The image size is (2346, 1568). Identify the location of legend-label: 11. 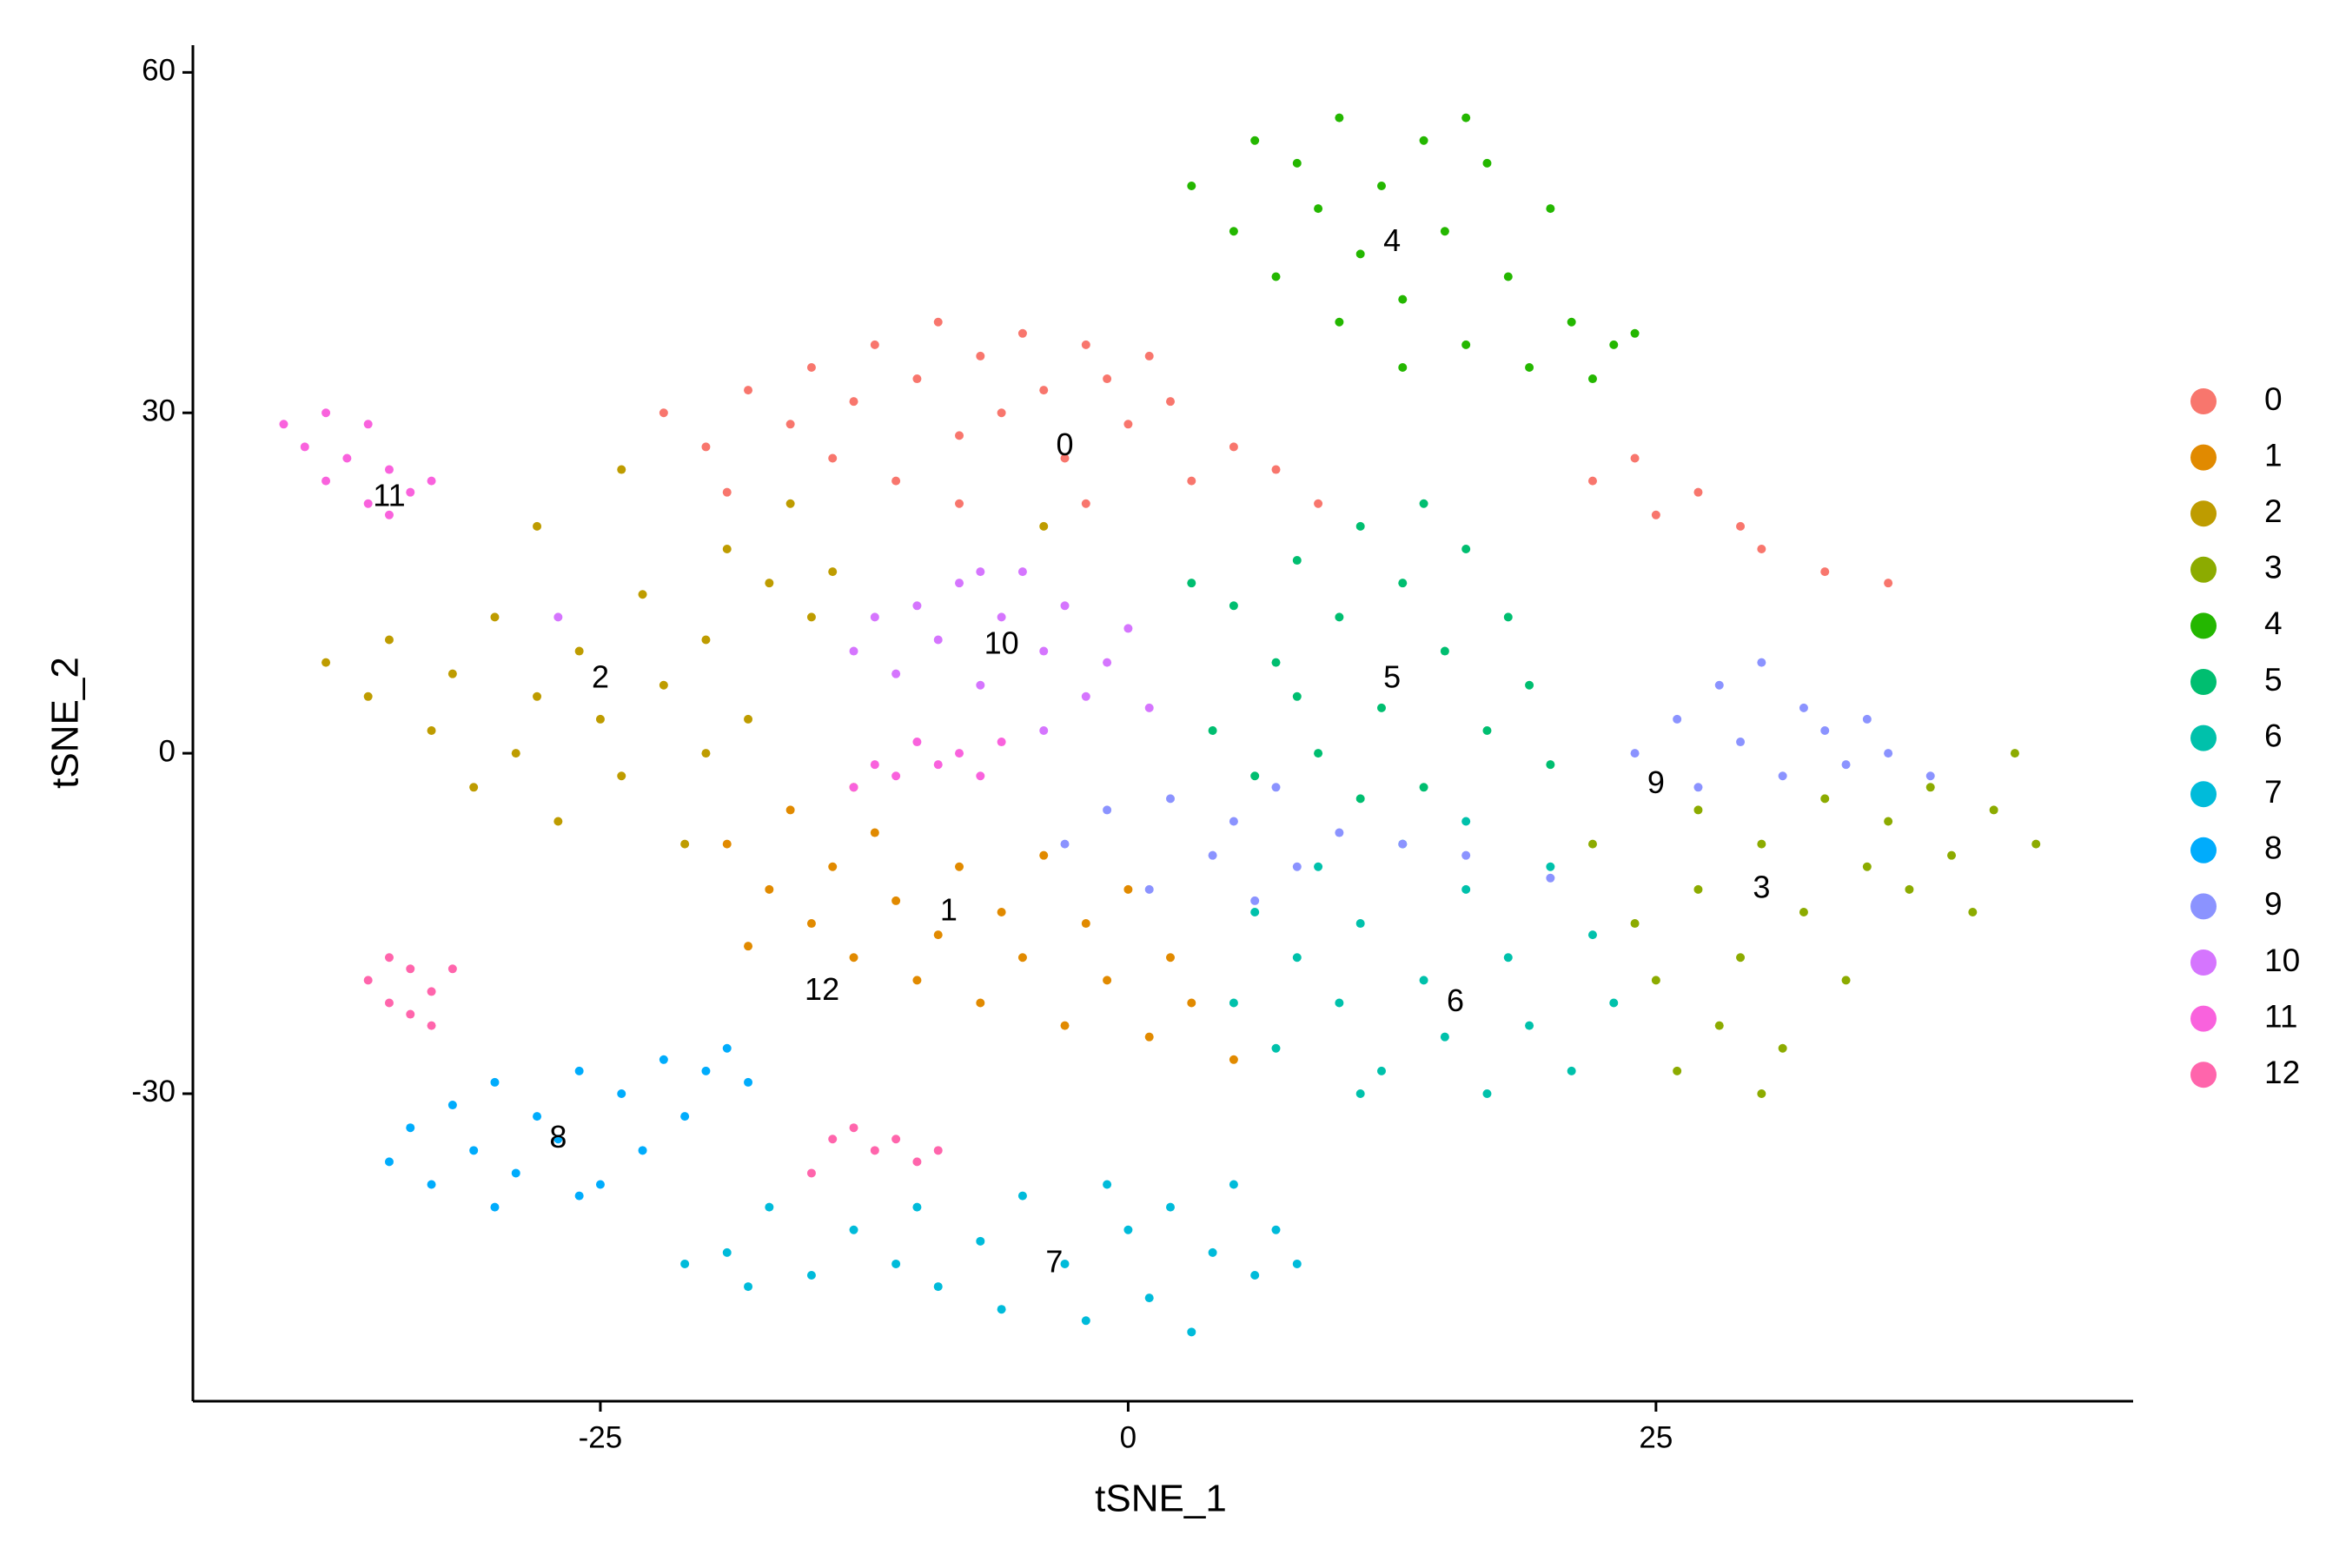
(2281, 1016).